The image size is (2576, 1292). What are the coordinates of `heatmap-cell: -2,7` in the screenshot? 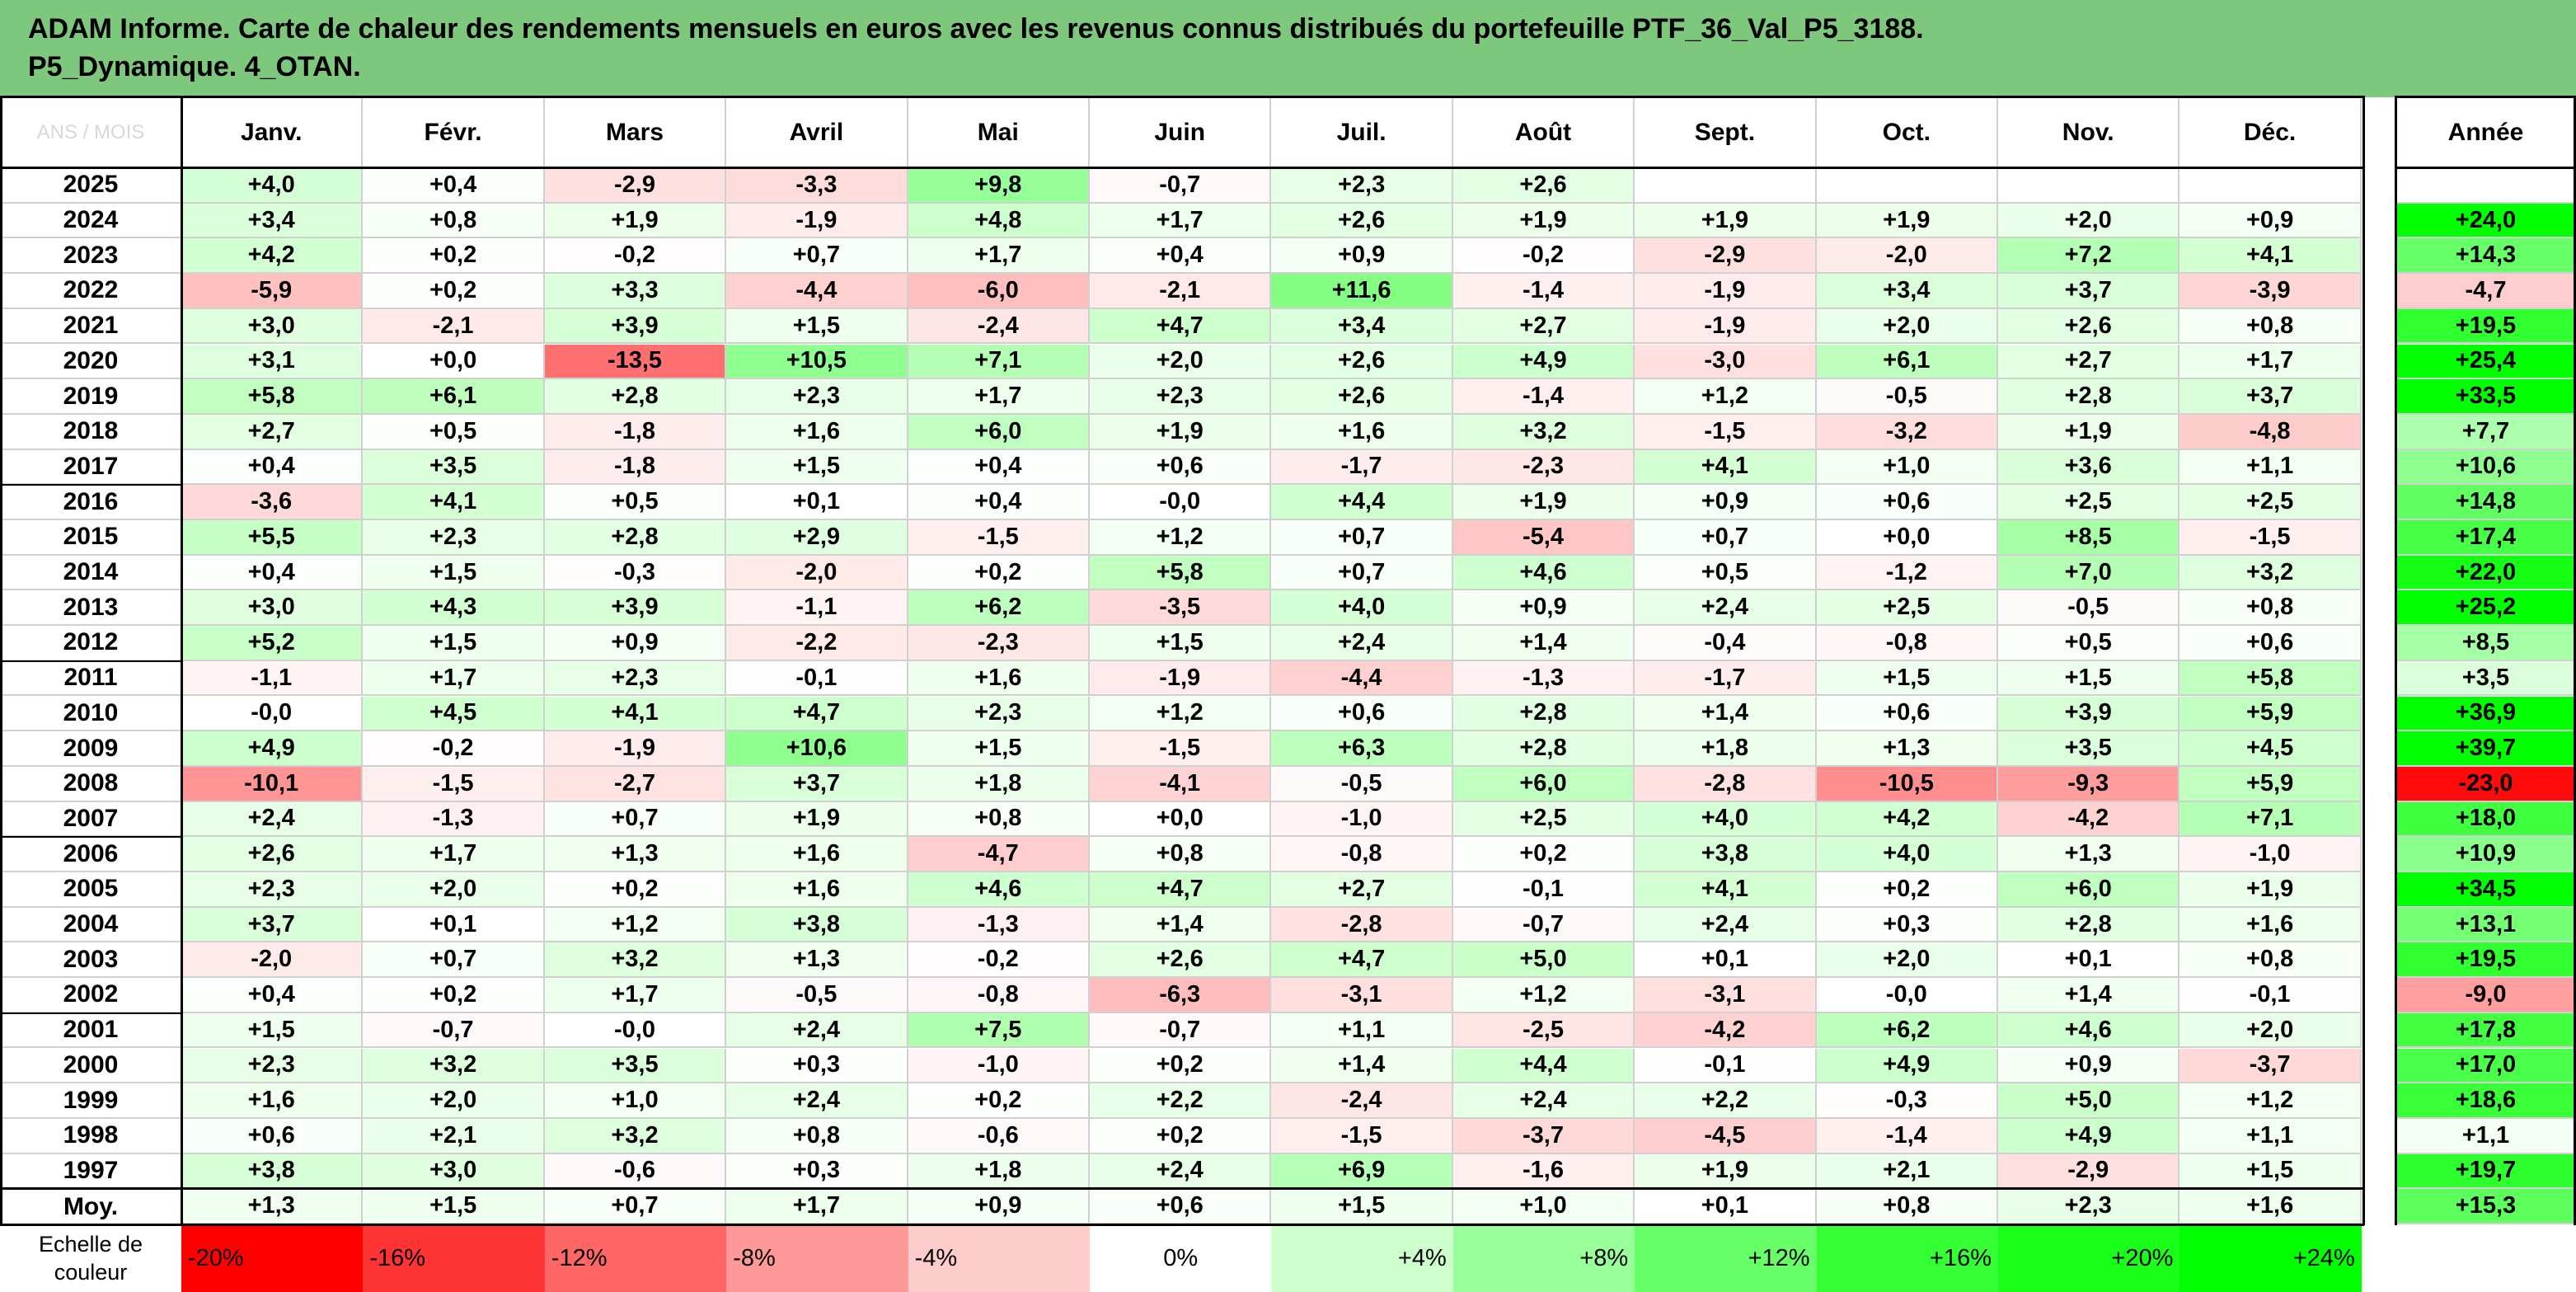 It's located at (635, 784).